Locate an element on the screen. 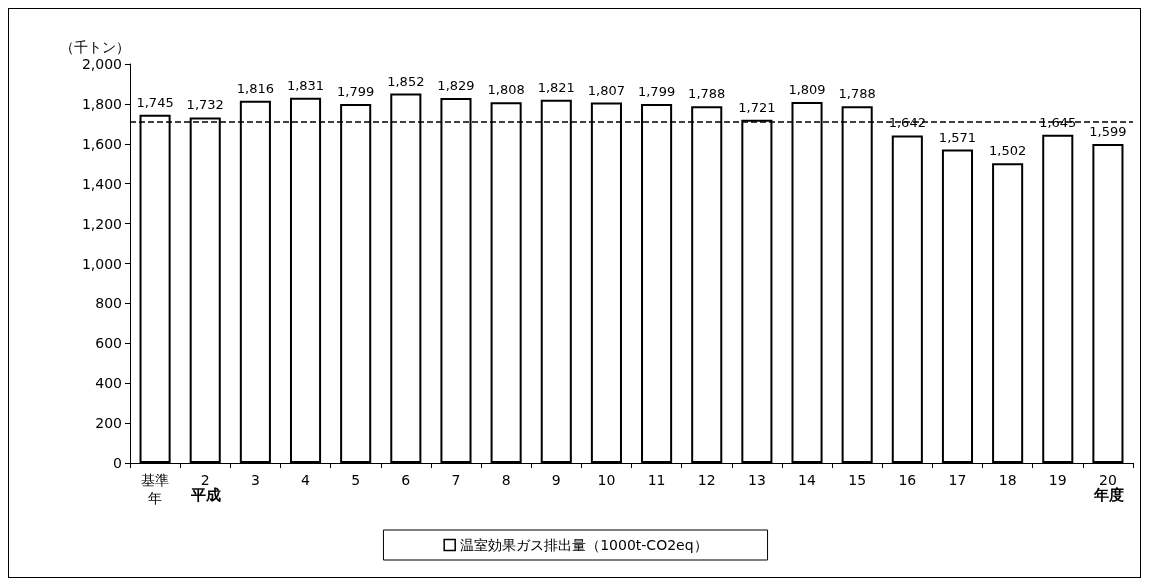 The height and width of the screenshot is (588, 1151). data-label: 1,852 is located at coordinates (406, 81).